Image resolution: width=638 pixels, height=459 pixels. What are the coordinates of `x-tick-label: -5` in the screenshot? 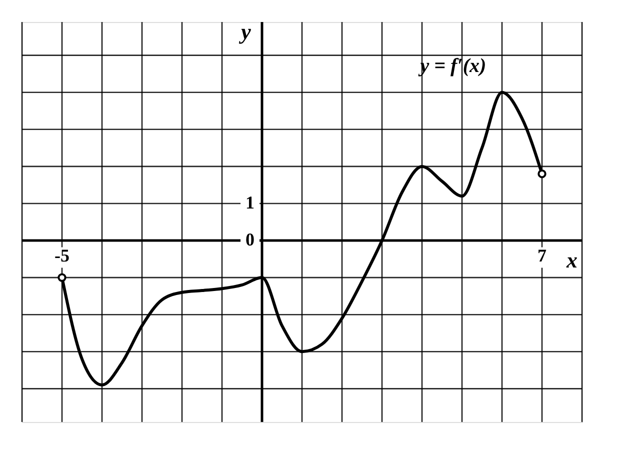 It's located at (62, 256).